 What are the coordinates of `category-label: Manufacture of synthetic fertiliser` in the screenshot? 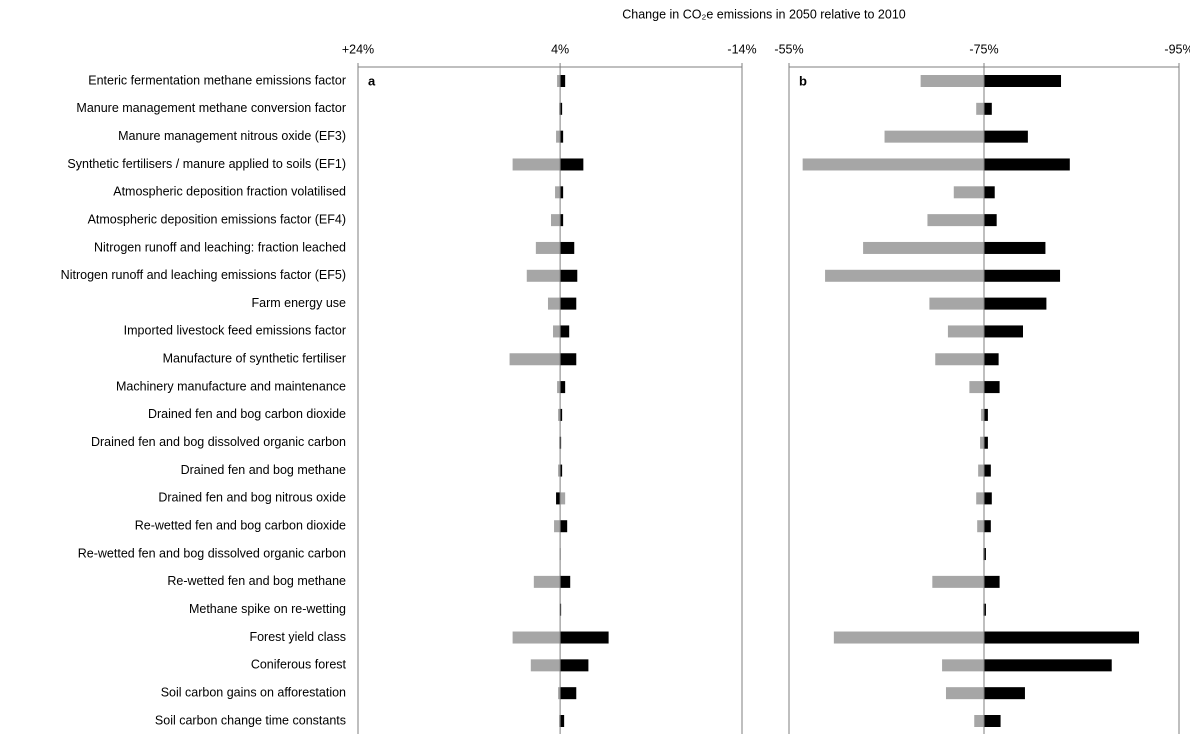 It's located at (254, 359).